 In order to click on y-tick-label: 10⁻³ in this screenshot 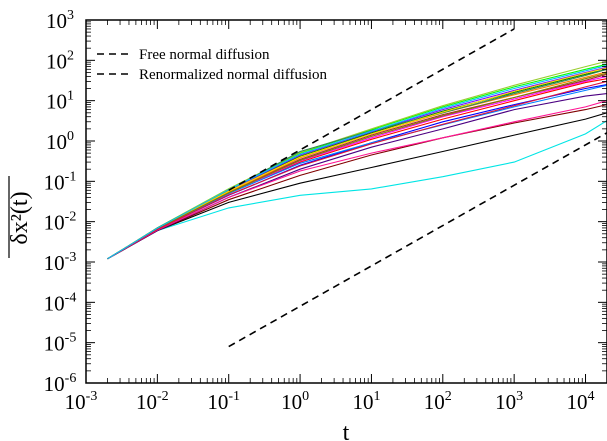, I will do `click(60, 262)`.